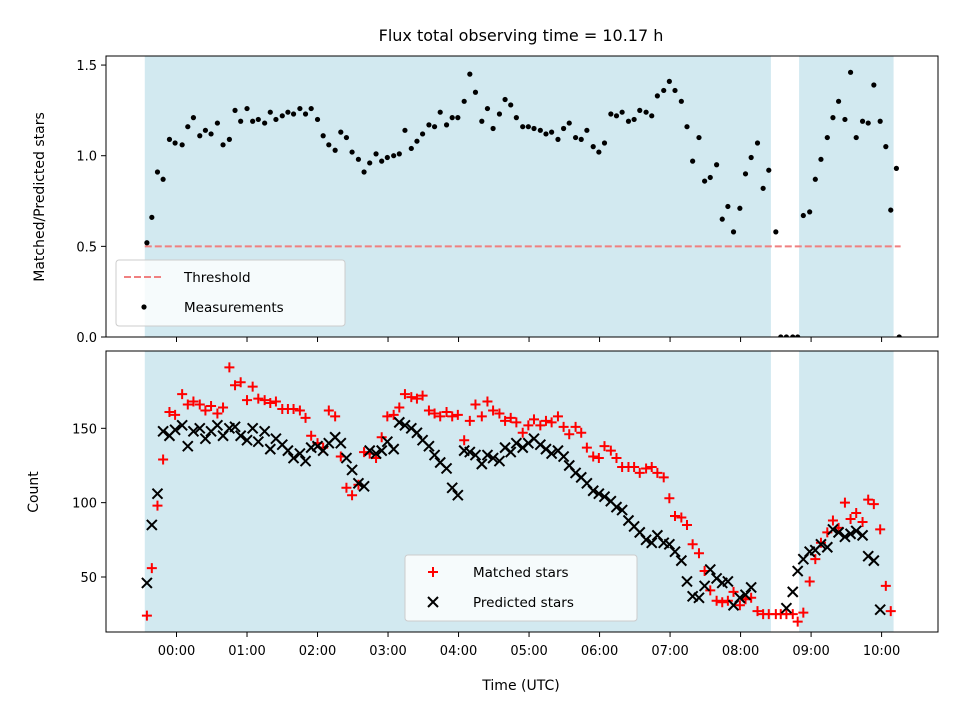 This screenshot has height=725, width=960. What do you see at coordinates (86, 66) in the screenshot?
I see `y-tick-label: 1.5` at bounding box center [86, 66].